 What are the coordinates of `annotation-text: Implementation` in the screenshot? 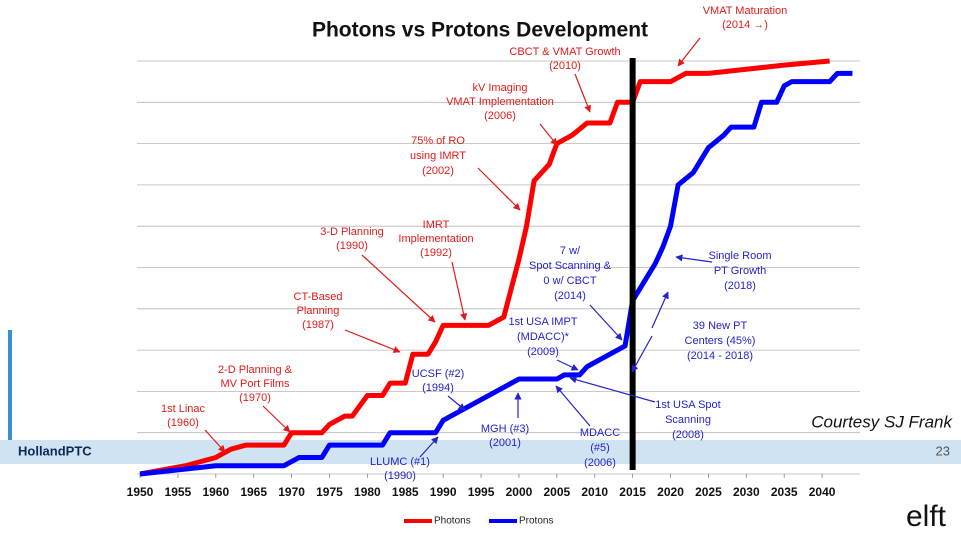 It's located at (435, 239).